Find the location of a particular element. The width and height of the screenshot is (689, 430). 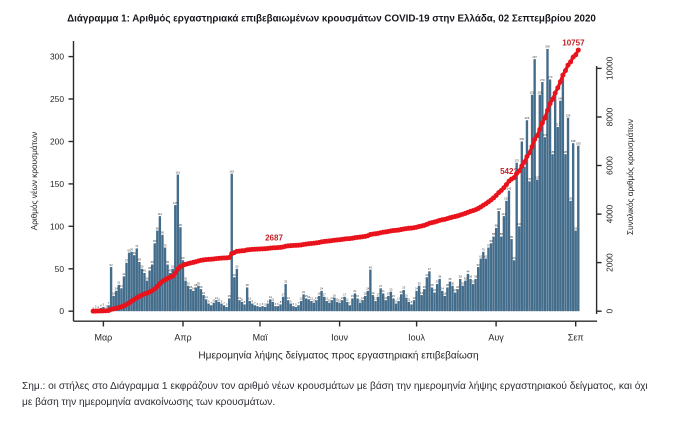

svg-text: 50 is located at coordinates (60, 269).